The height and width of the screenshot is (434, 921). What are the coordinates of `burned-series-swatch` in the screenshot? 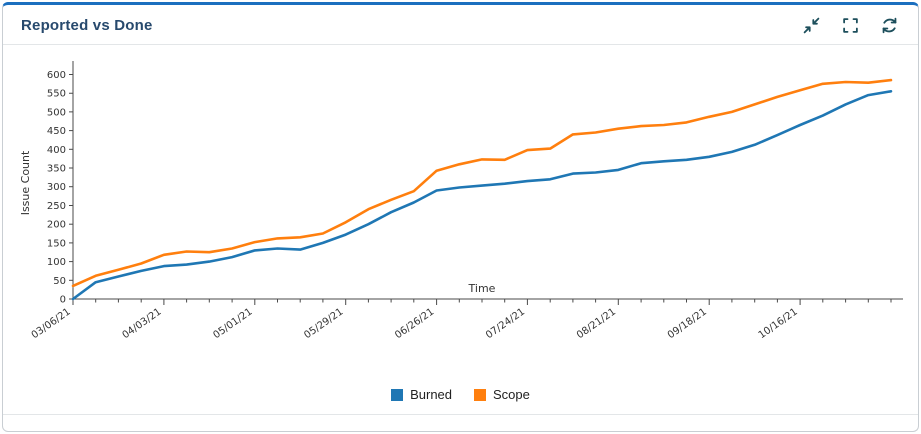 It's located at (397, 394).